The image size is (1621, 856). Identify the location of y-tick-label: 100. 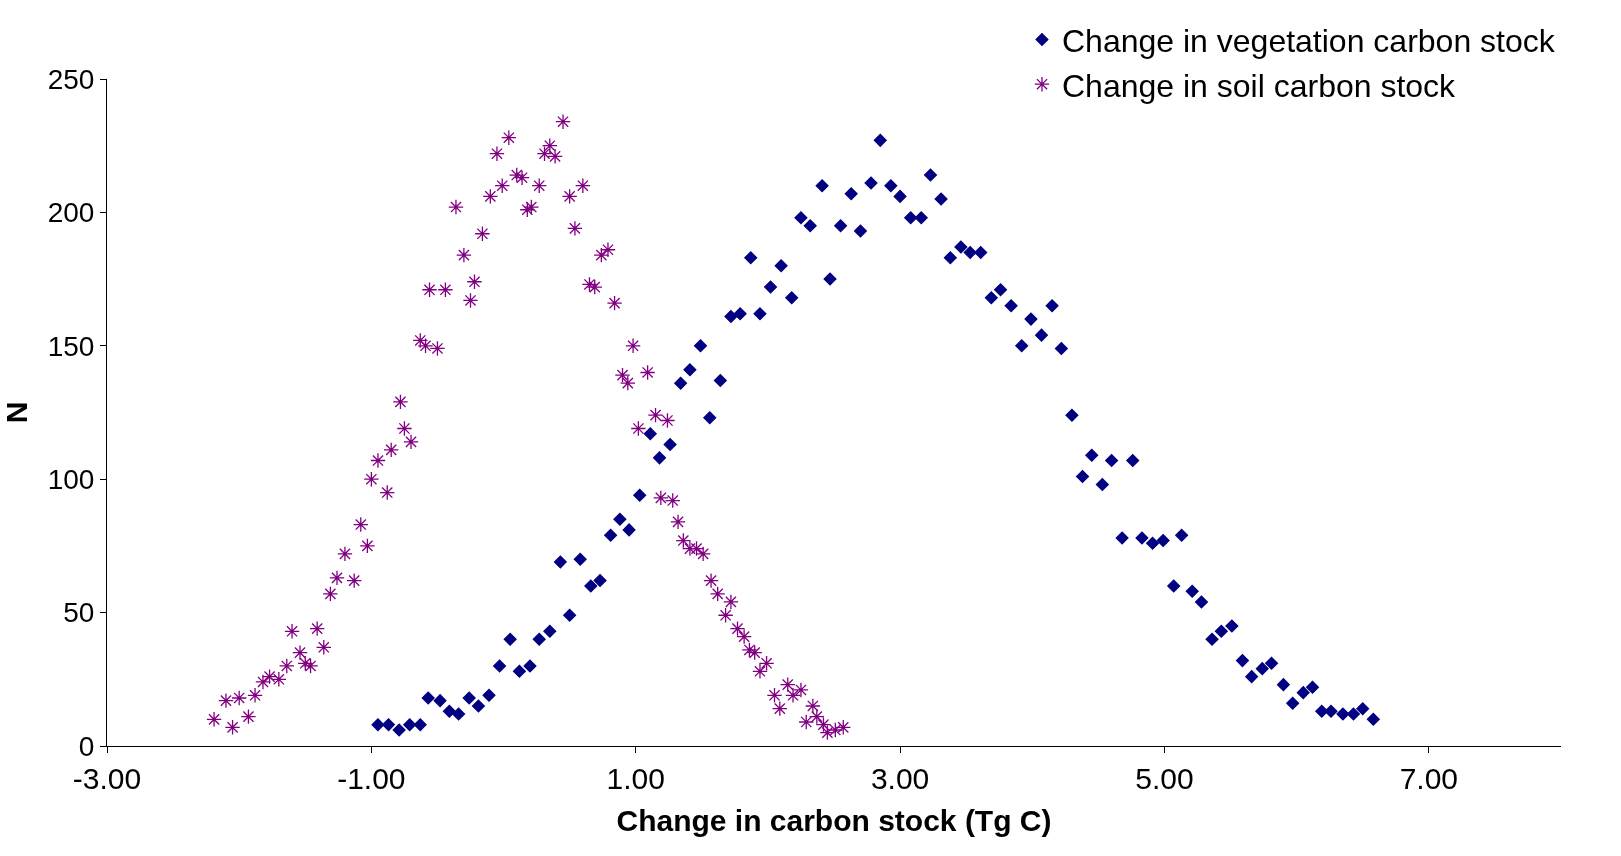
(71, 479).